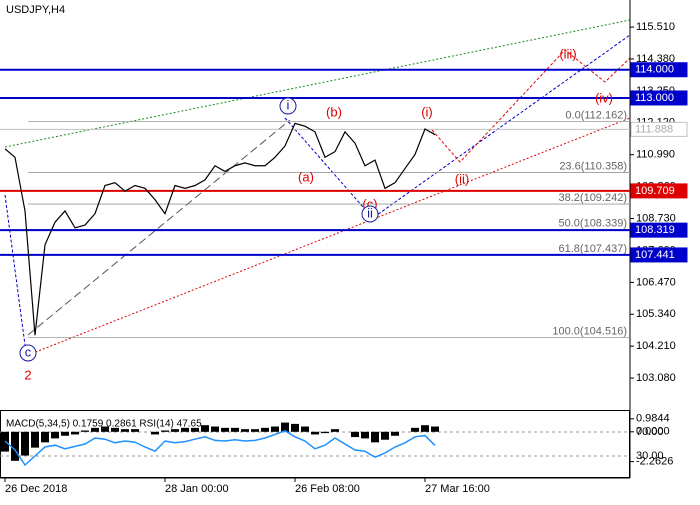  I want to click on fib-label: 61.8(107.437), so click(593, 249).